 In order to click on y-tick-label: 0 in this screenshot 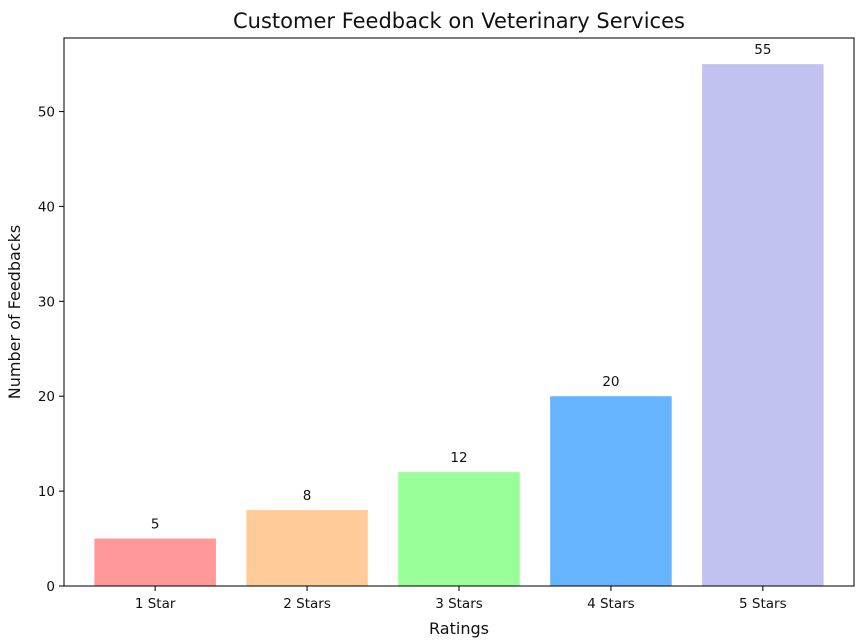, I will do `click(50, 587)`.